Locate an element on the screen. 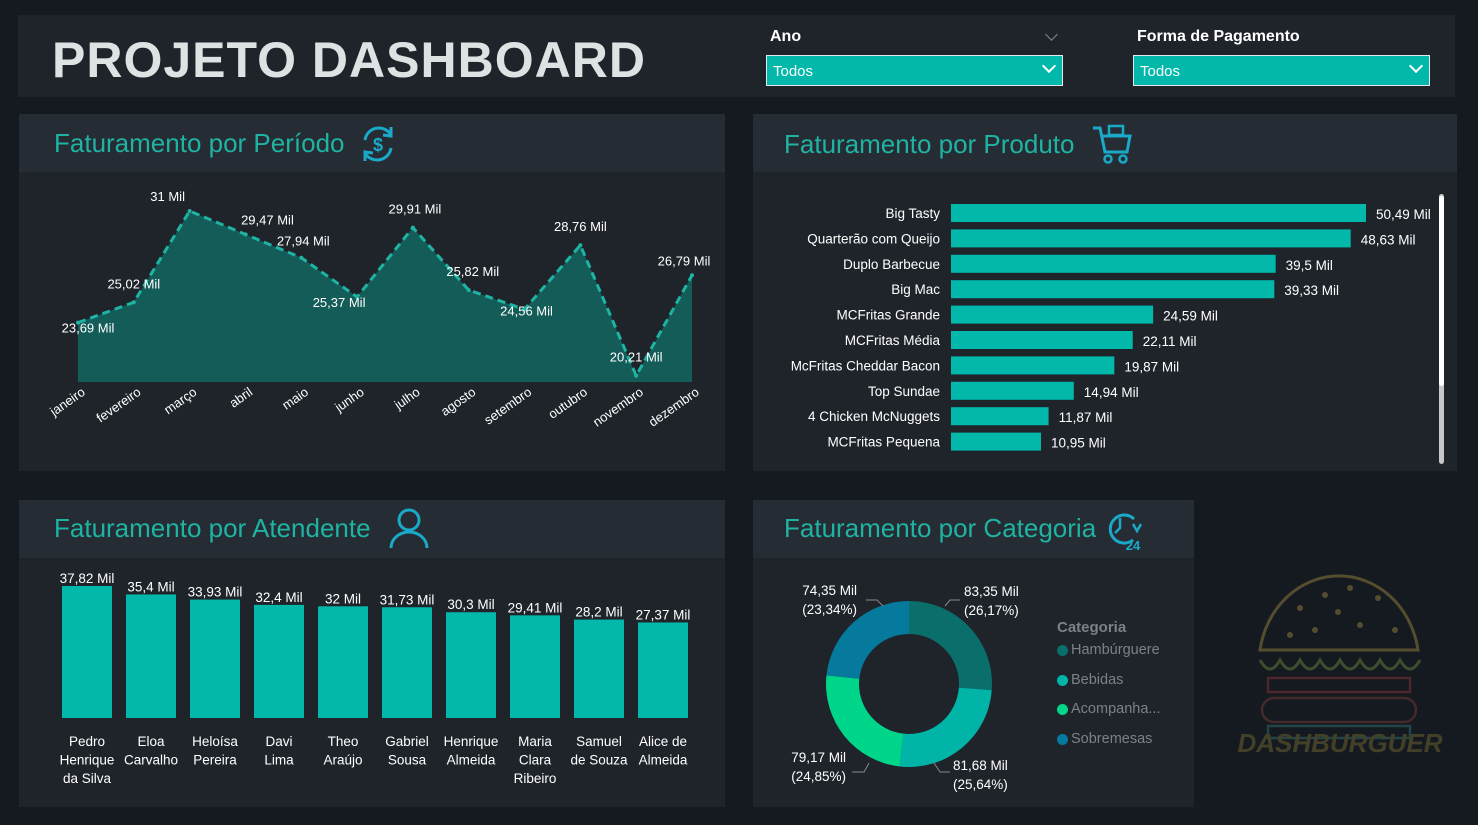 This screenshot has height=825, width=1478. legend-item: Hambúrguere is located at coordinates (1108, 657).